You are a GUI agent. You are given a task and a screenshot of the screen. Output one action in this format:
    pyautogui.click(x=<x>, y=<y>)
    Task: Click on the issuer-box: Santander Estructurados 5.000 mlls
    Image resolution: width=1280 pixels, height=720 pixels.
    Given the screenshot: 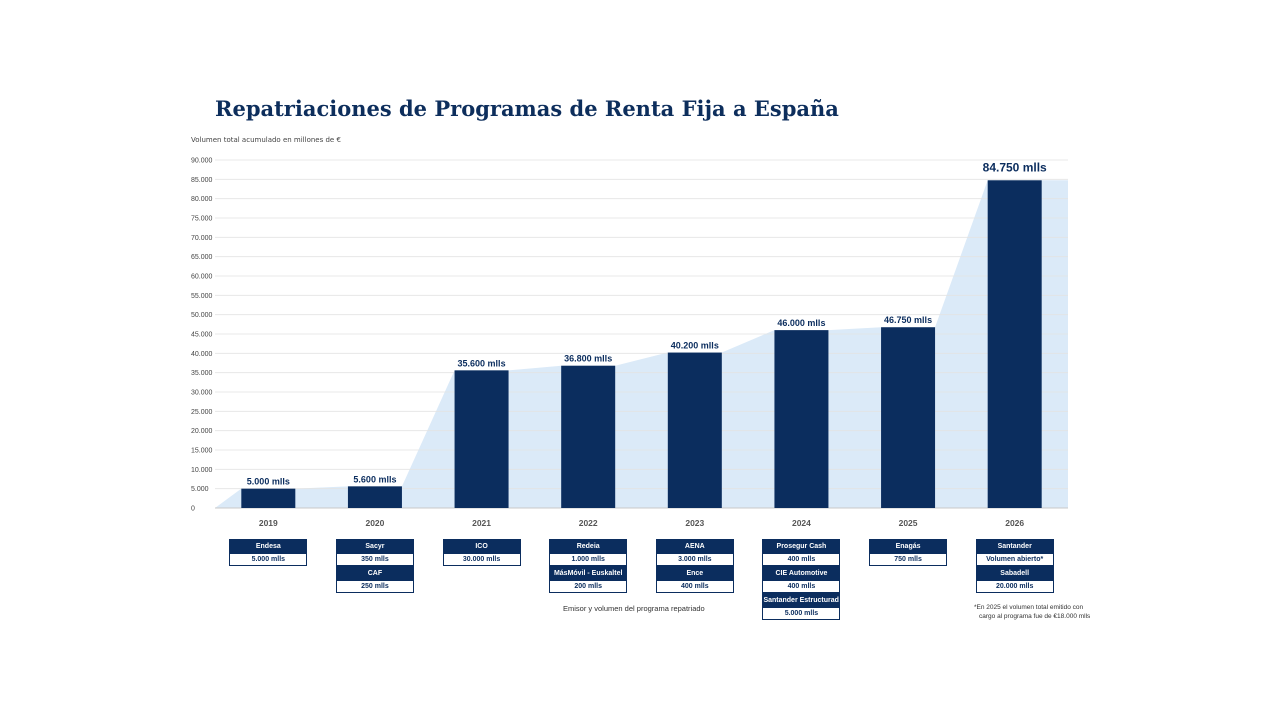 What is the action you would take?
    pyautogui.click(x=801, y=606)
    